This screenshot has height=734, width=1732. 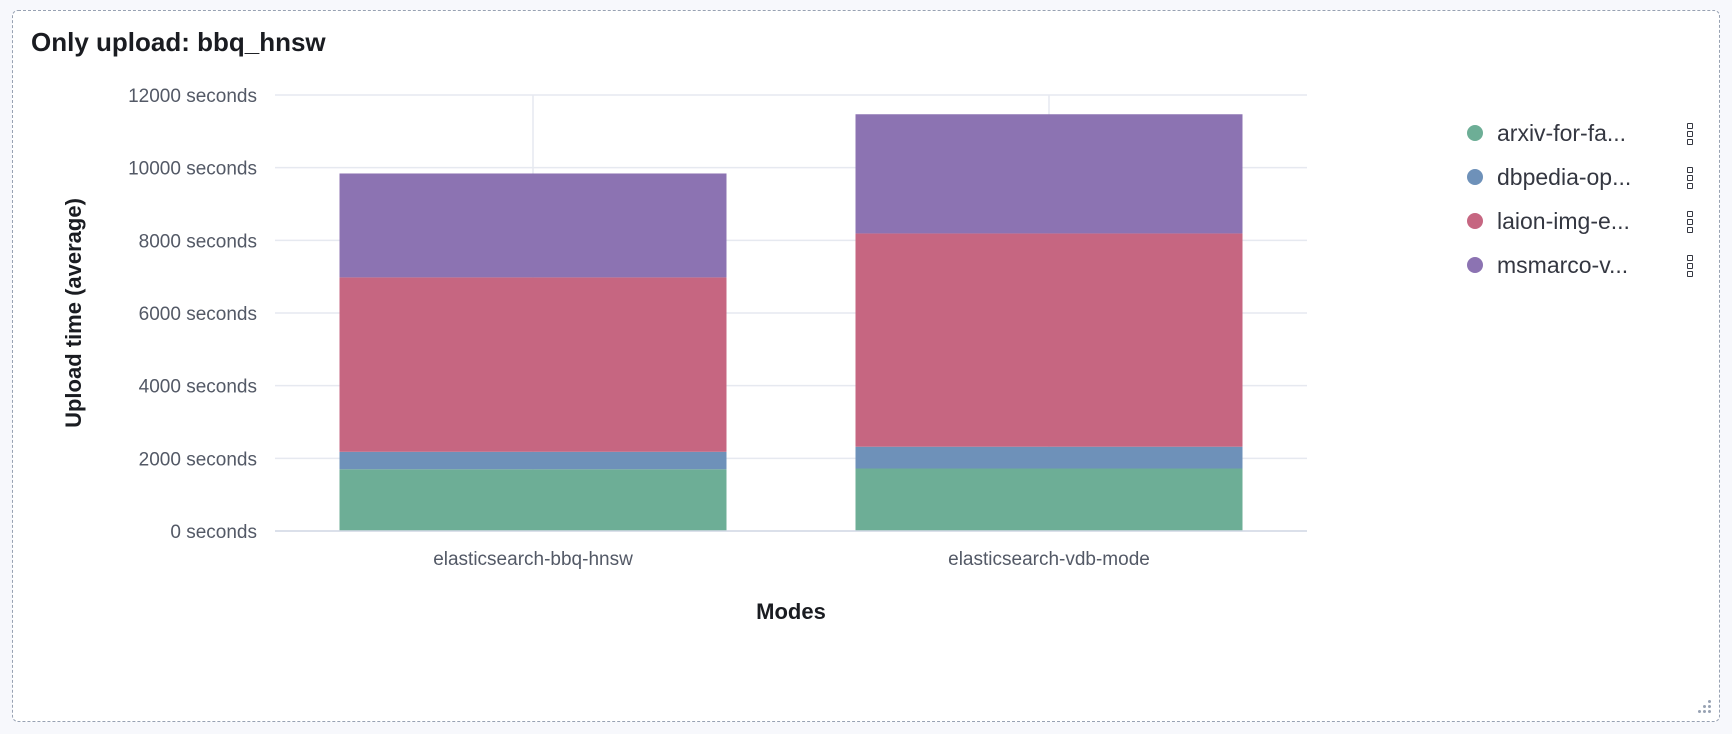 I want to click on y-tick-label: 6000 seconds, so click(x=198, y=314).